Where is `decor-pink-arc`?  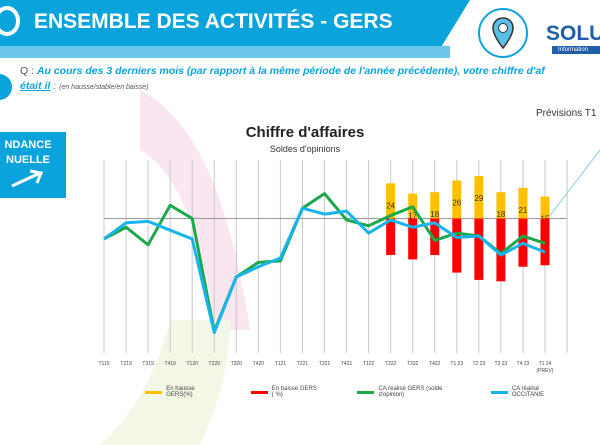
decor-pink-arc is located at coordinates (195, 210).